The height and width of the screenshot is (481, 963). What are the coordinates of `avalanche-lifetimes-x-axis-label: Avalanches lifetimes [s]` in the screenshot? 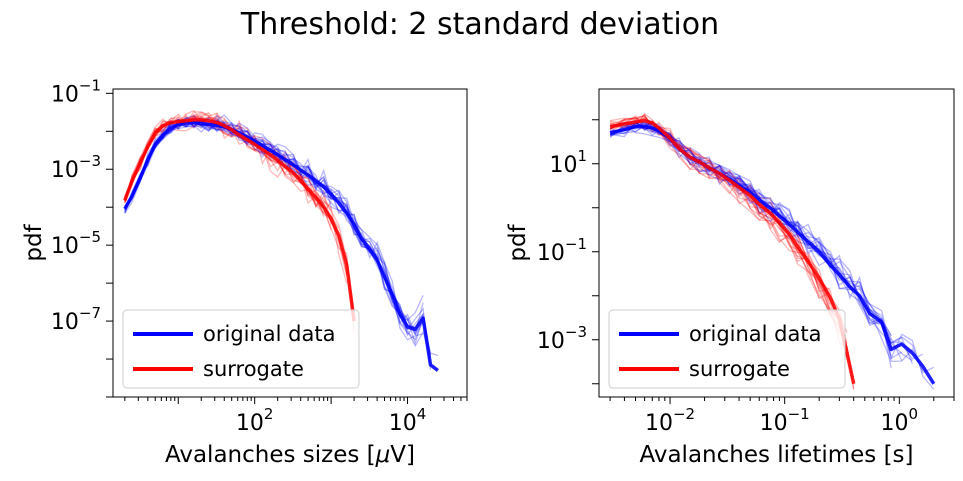 It's located at (776, 455).